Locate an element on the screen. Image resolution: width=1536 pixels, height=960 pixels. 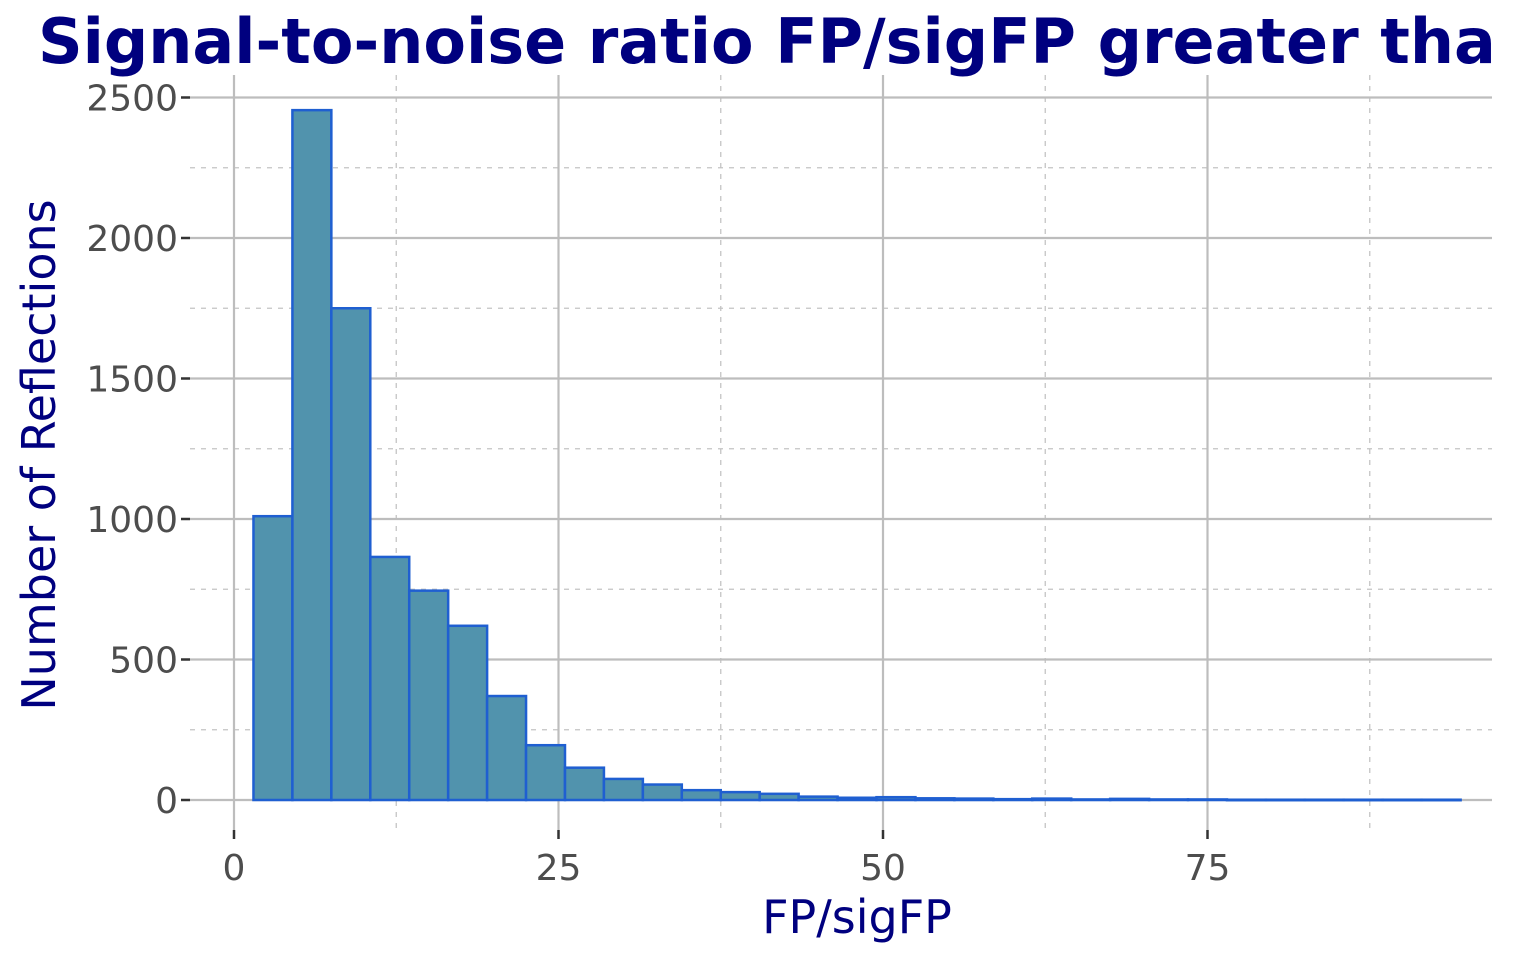
y-axis-title: Number of Reflections is located at coordinates (39, 454).